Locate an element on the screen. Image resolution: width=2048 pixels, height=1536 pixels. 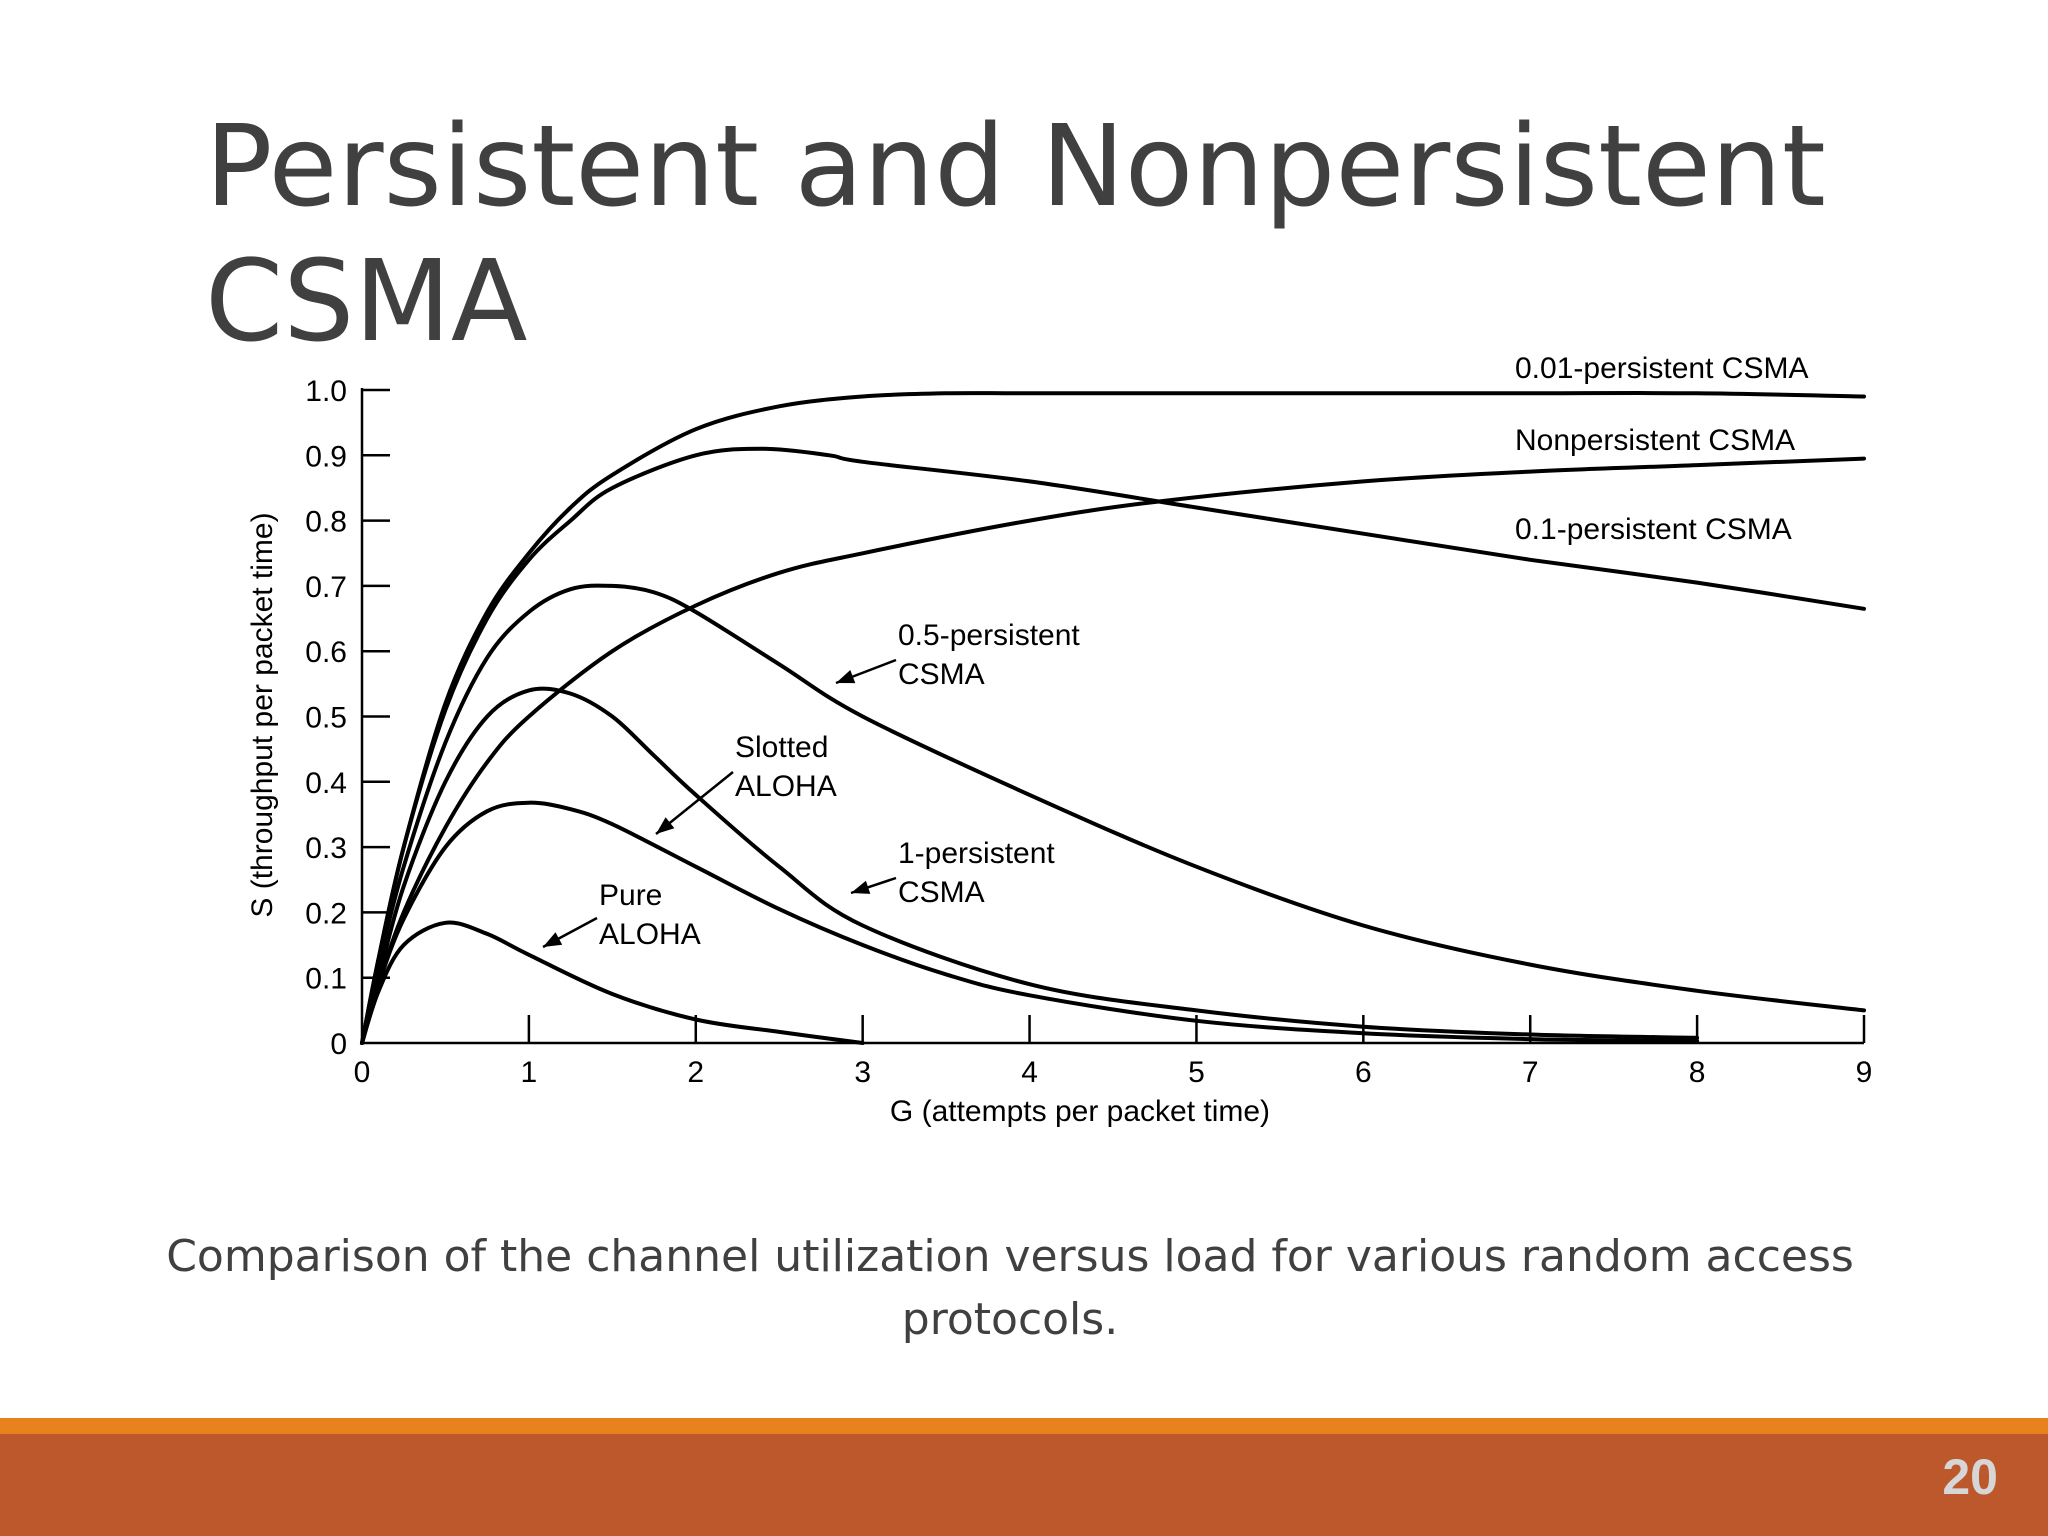
curve-label-line: 1-persistent is located at coordinates (976, 853).